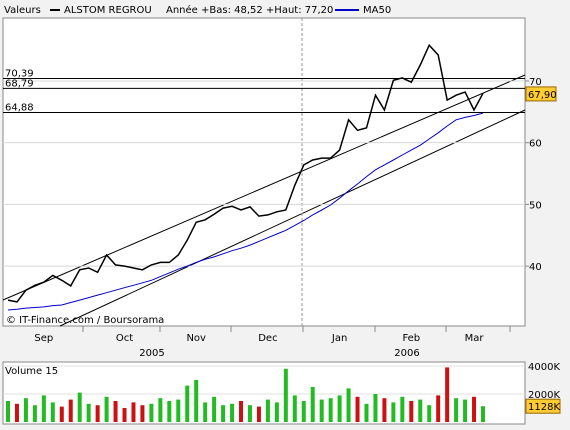 This screenshot has width=570, height=430. I want to click on x-tick-label: Nov, so click(196, 338).